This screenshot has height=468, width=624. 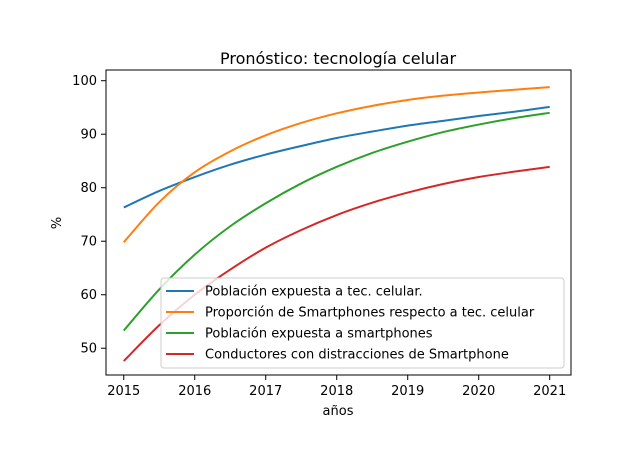 What do you see at coordinates (549, 391) in the screenshot?
I see `x-tick-label: 2021` at bounding box center [549, 391].